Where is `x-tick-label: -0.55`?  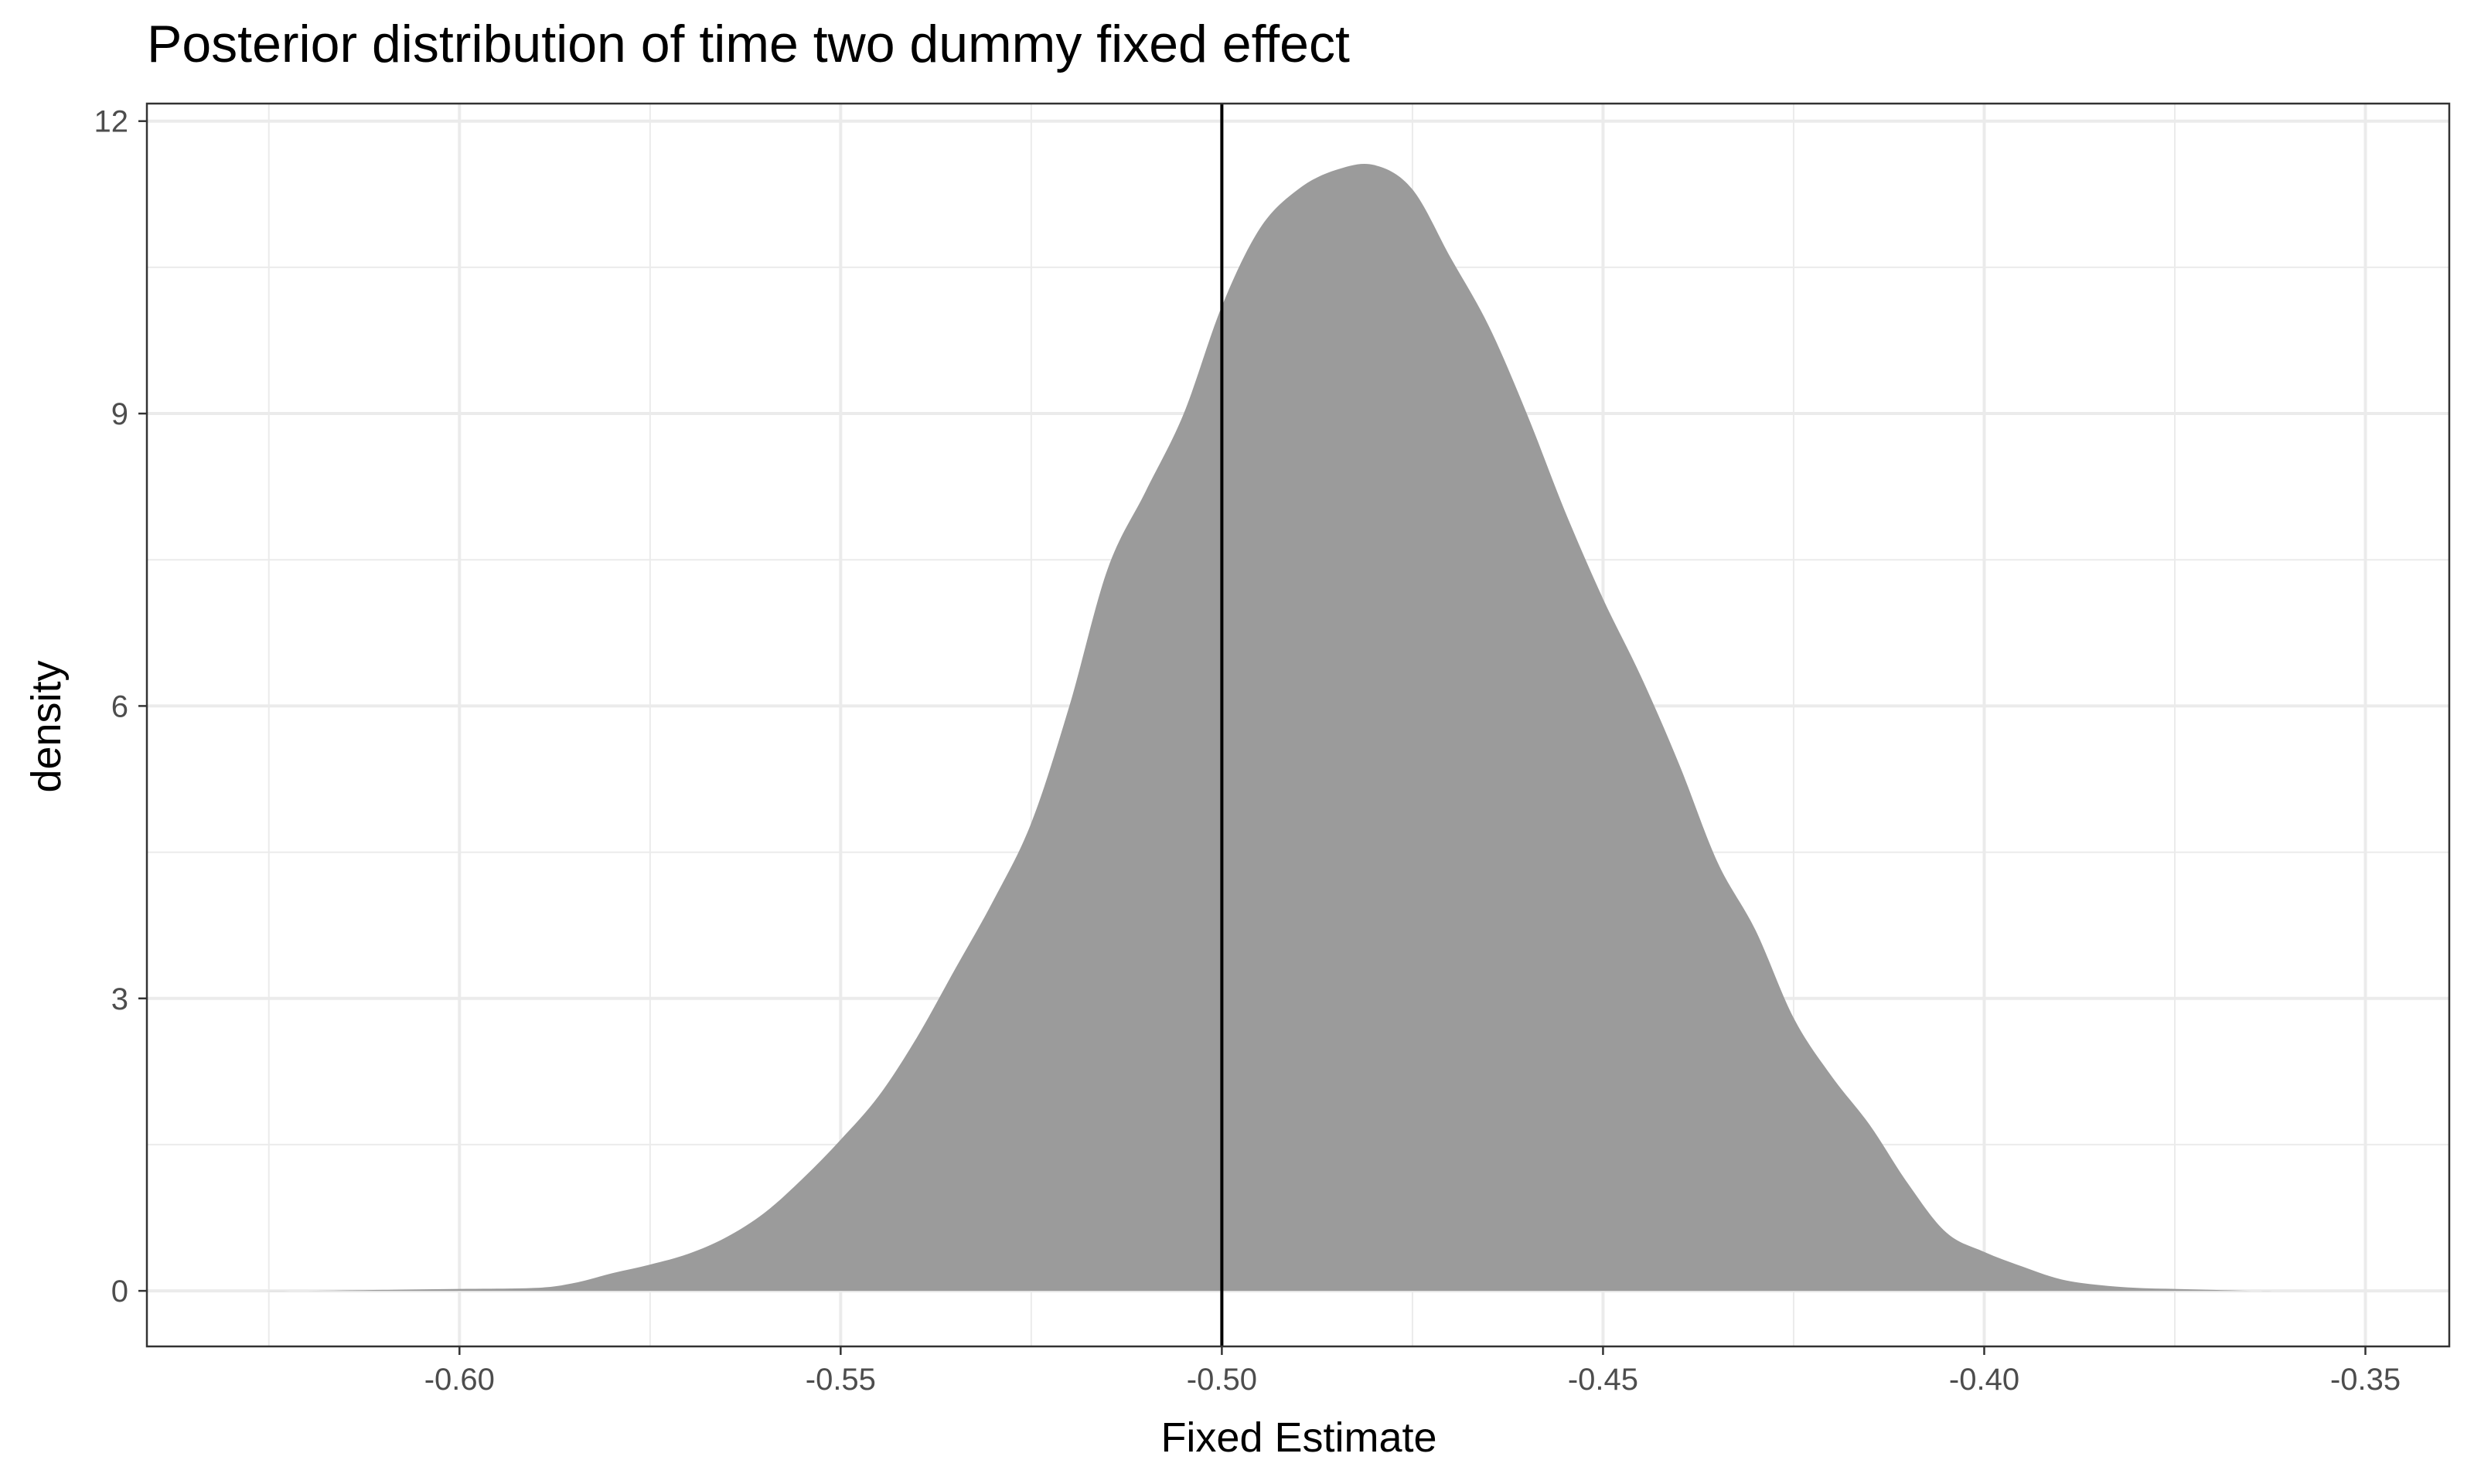
x-tick-label: -0.55 is located at coordinates (841, 1380).